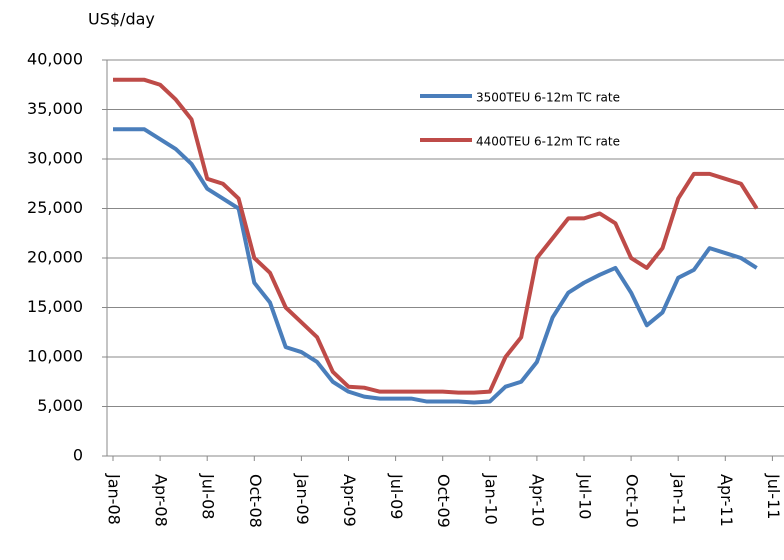 This screenshot has width=784, height=560. I want to click on y-tick-label: 25,000, so click(55, 207).